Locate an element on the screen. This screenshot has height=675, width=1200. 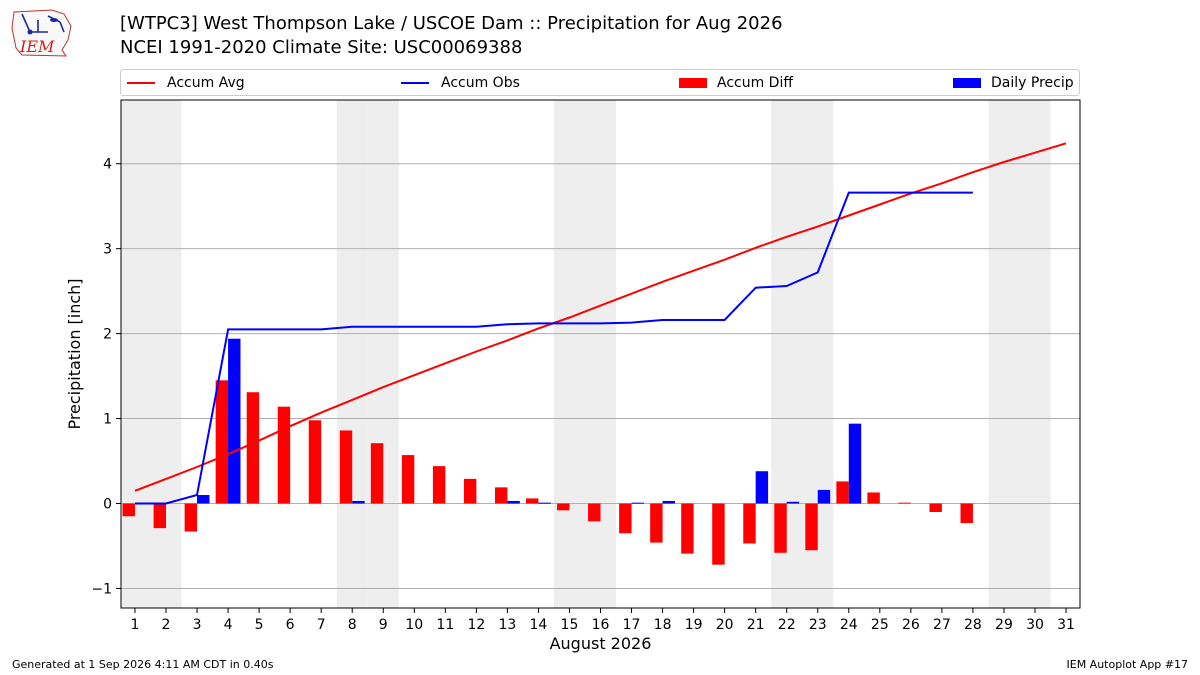
legend-swatch-accum-obs is located at coordinates (415, 82).